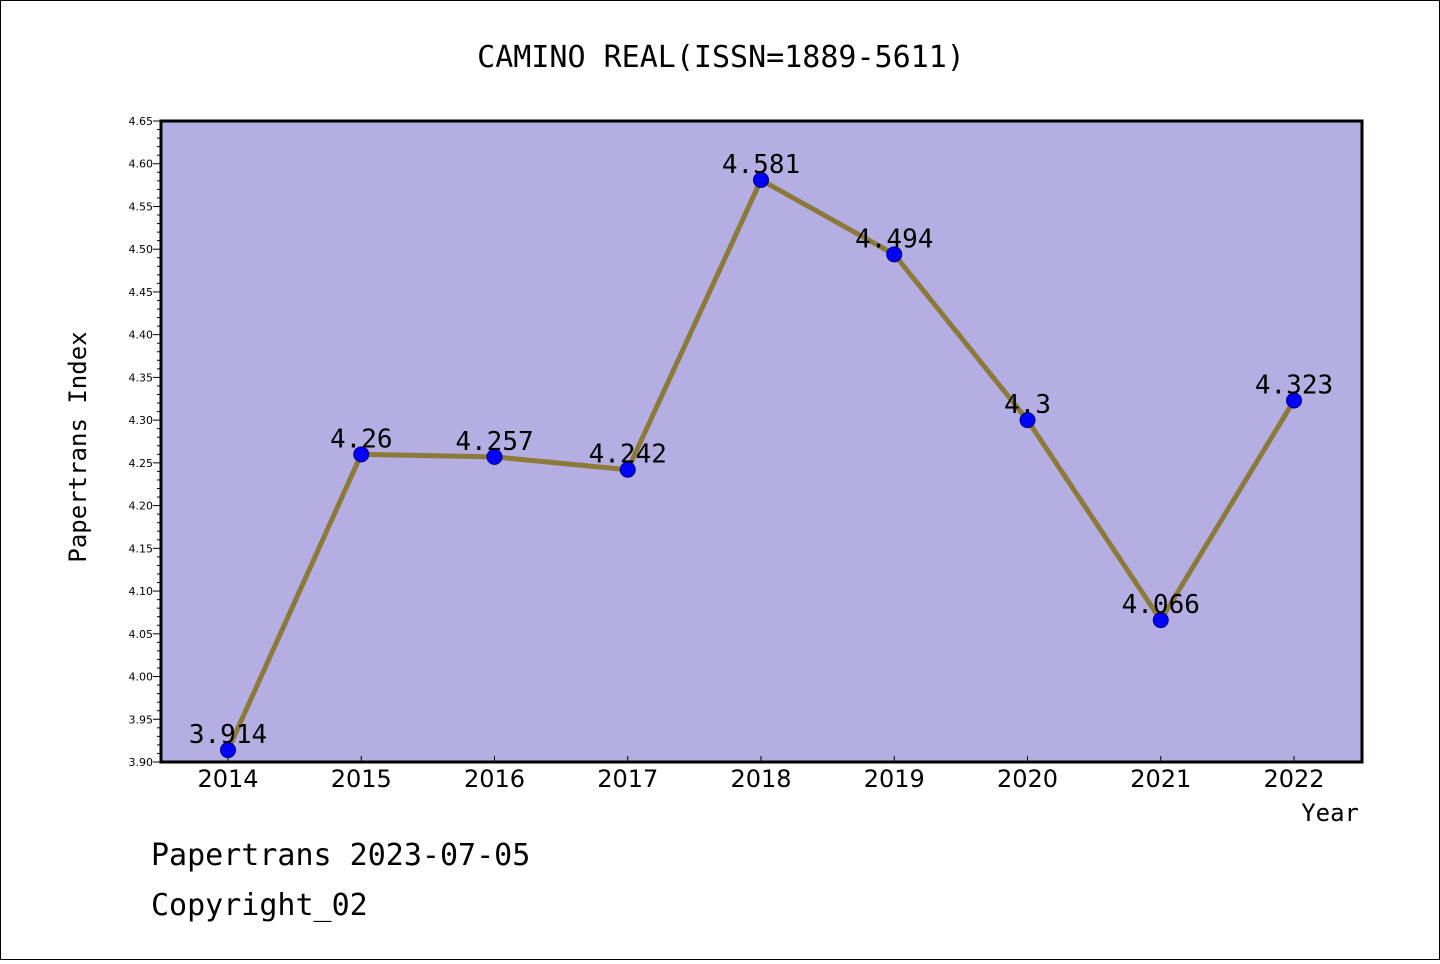 Image resolution: width=1440 pixels, height=964 pixels. Describe the element at coordinates (141, 292) in the screenshot. I see `y-tick-label: 4.45` at that location.